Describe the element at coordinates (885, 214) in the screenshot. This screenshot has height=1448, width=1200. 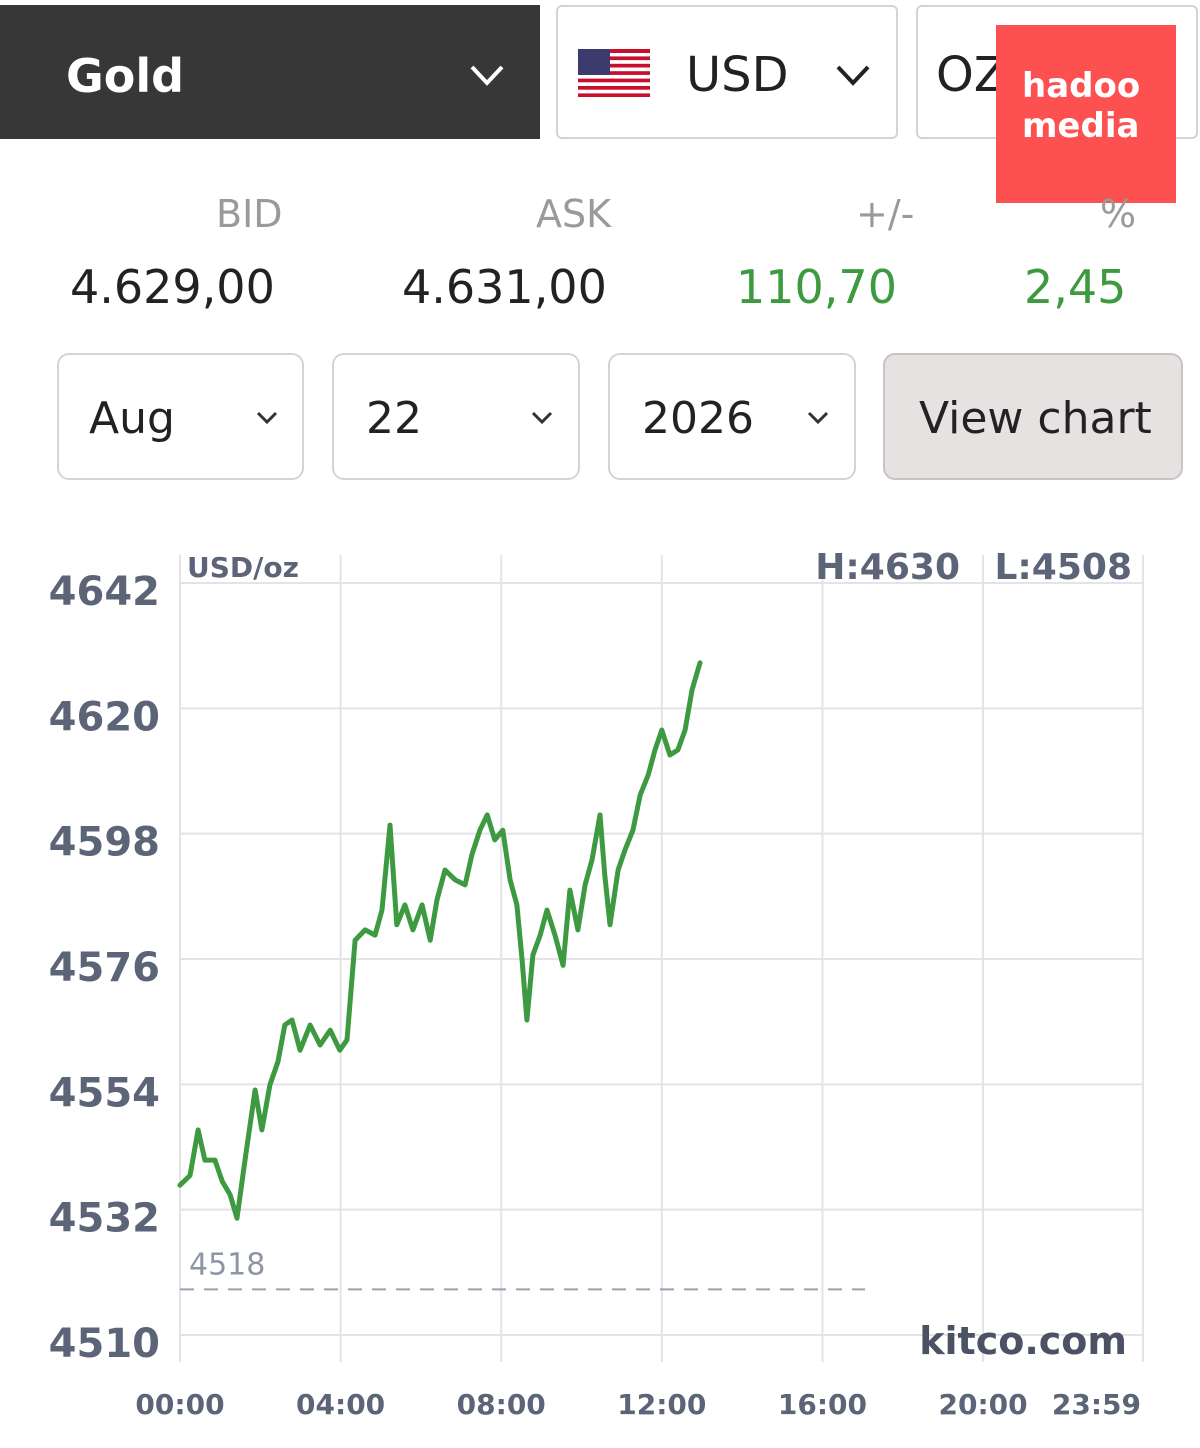
I see `quote-label: +/-` at that location.